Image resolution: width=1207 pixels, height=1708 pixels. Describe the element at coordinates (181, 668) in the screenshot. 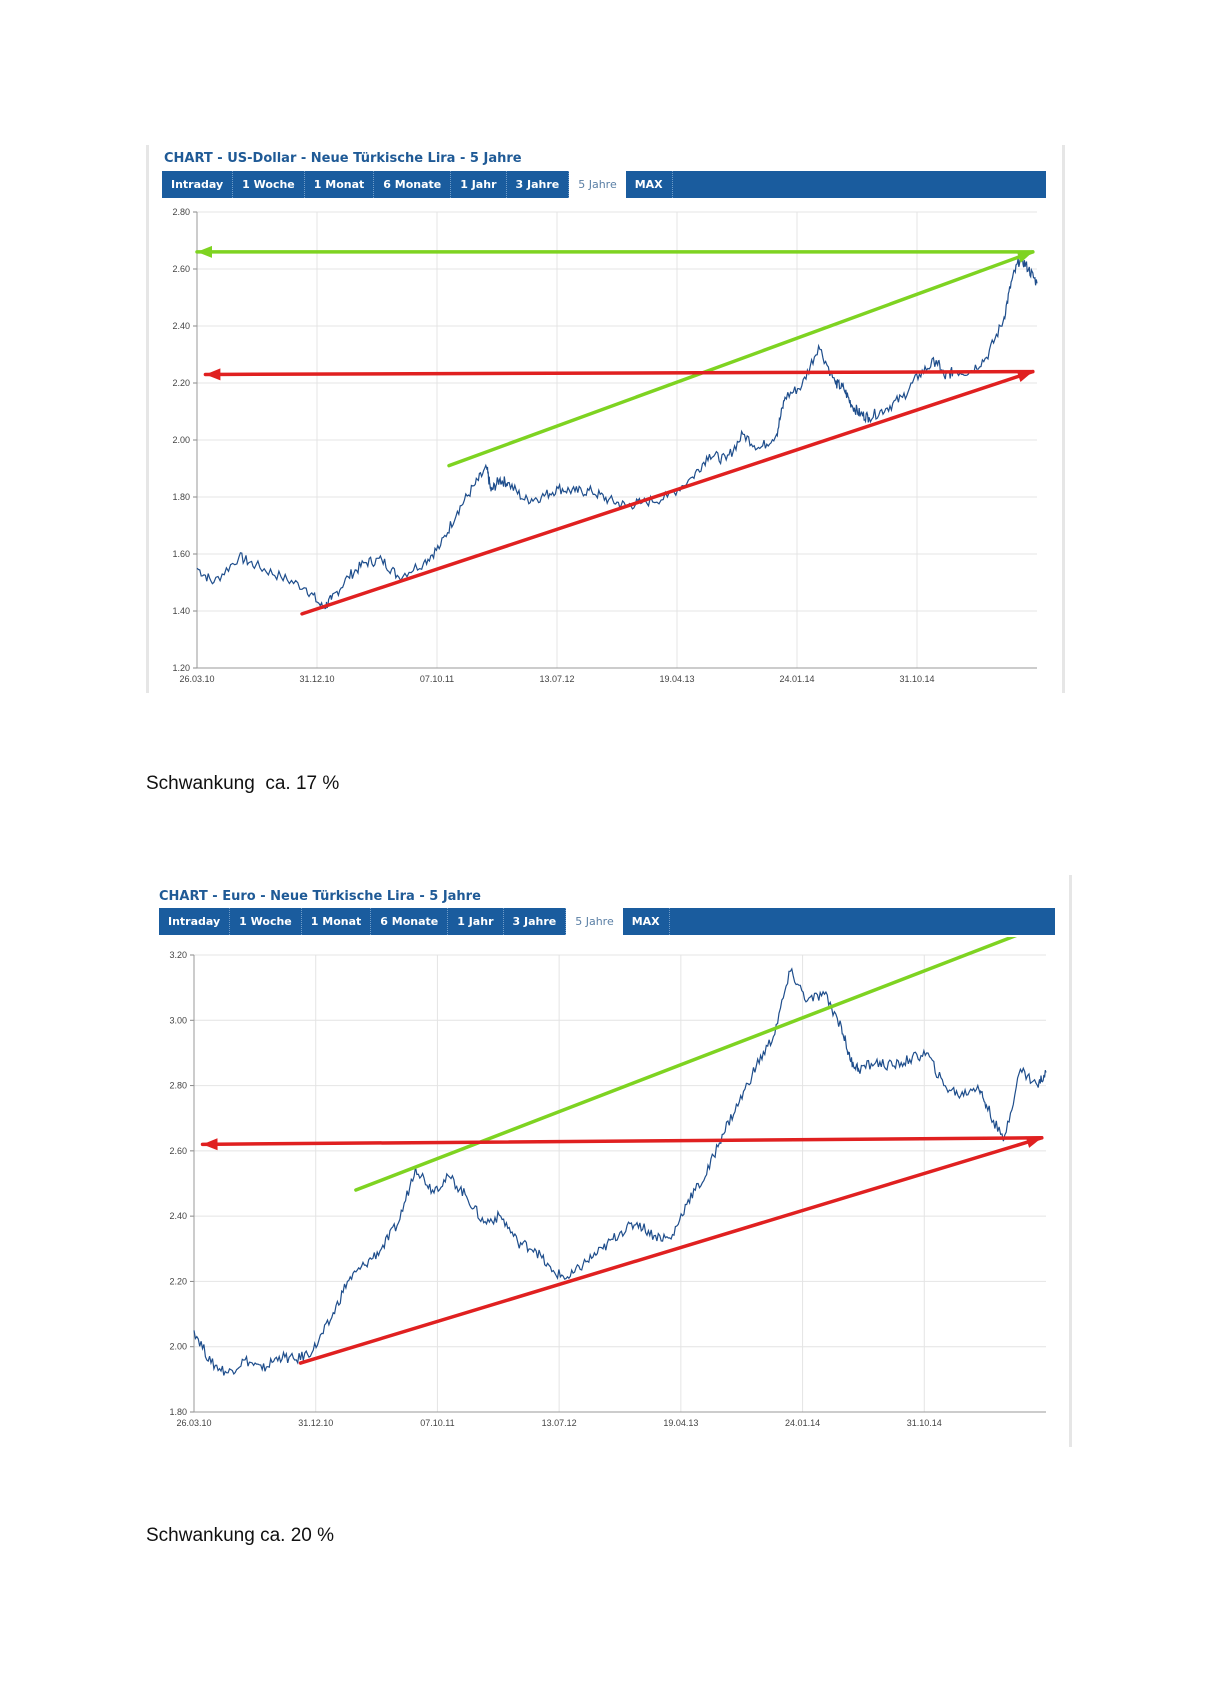

I see `y-tick-label: 1.20` at that location.